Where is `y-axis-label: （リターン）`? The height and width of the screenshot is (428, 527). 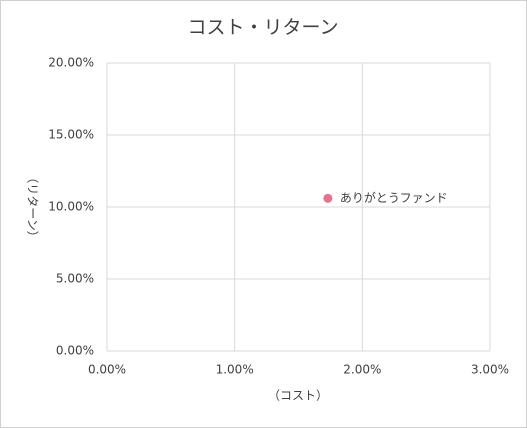 y-axis-label: （リターン） is located at coordinates (33, 206).